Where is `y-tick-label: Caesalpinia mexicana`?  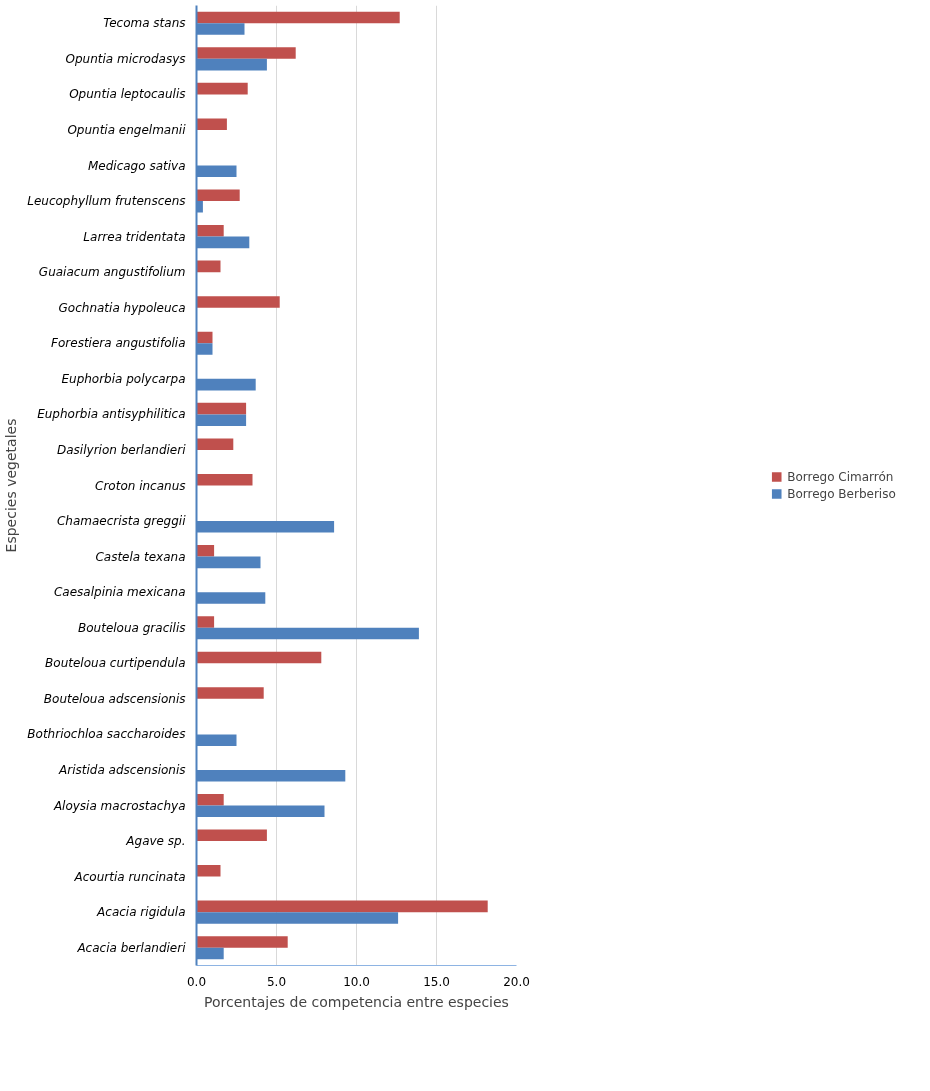 y-tick-label: Caesalpinia mexicana is located at coordinates (119, 592).